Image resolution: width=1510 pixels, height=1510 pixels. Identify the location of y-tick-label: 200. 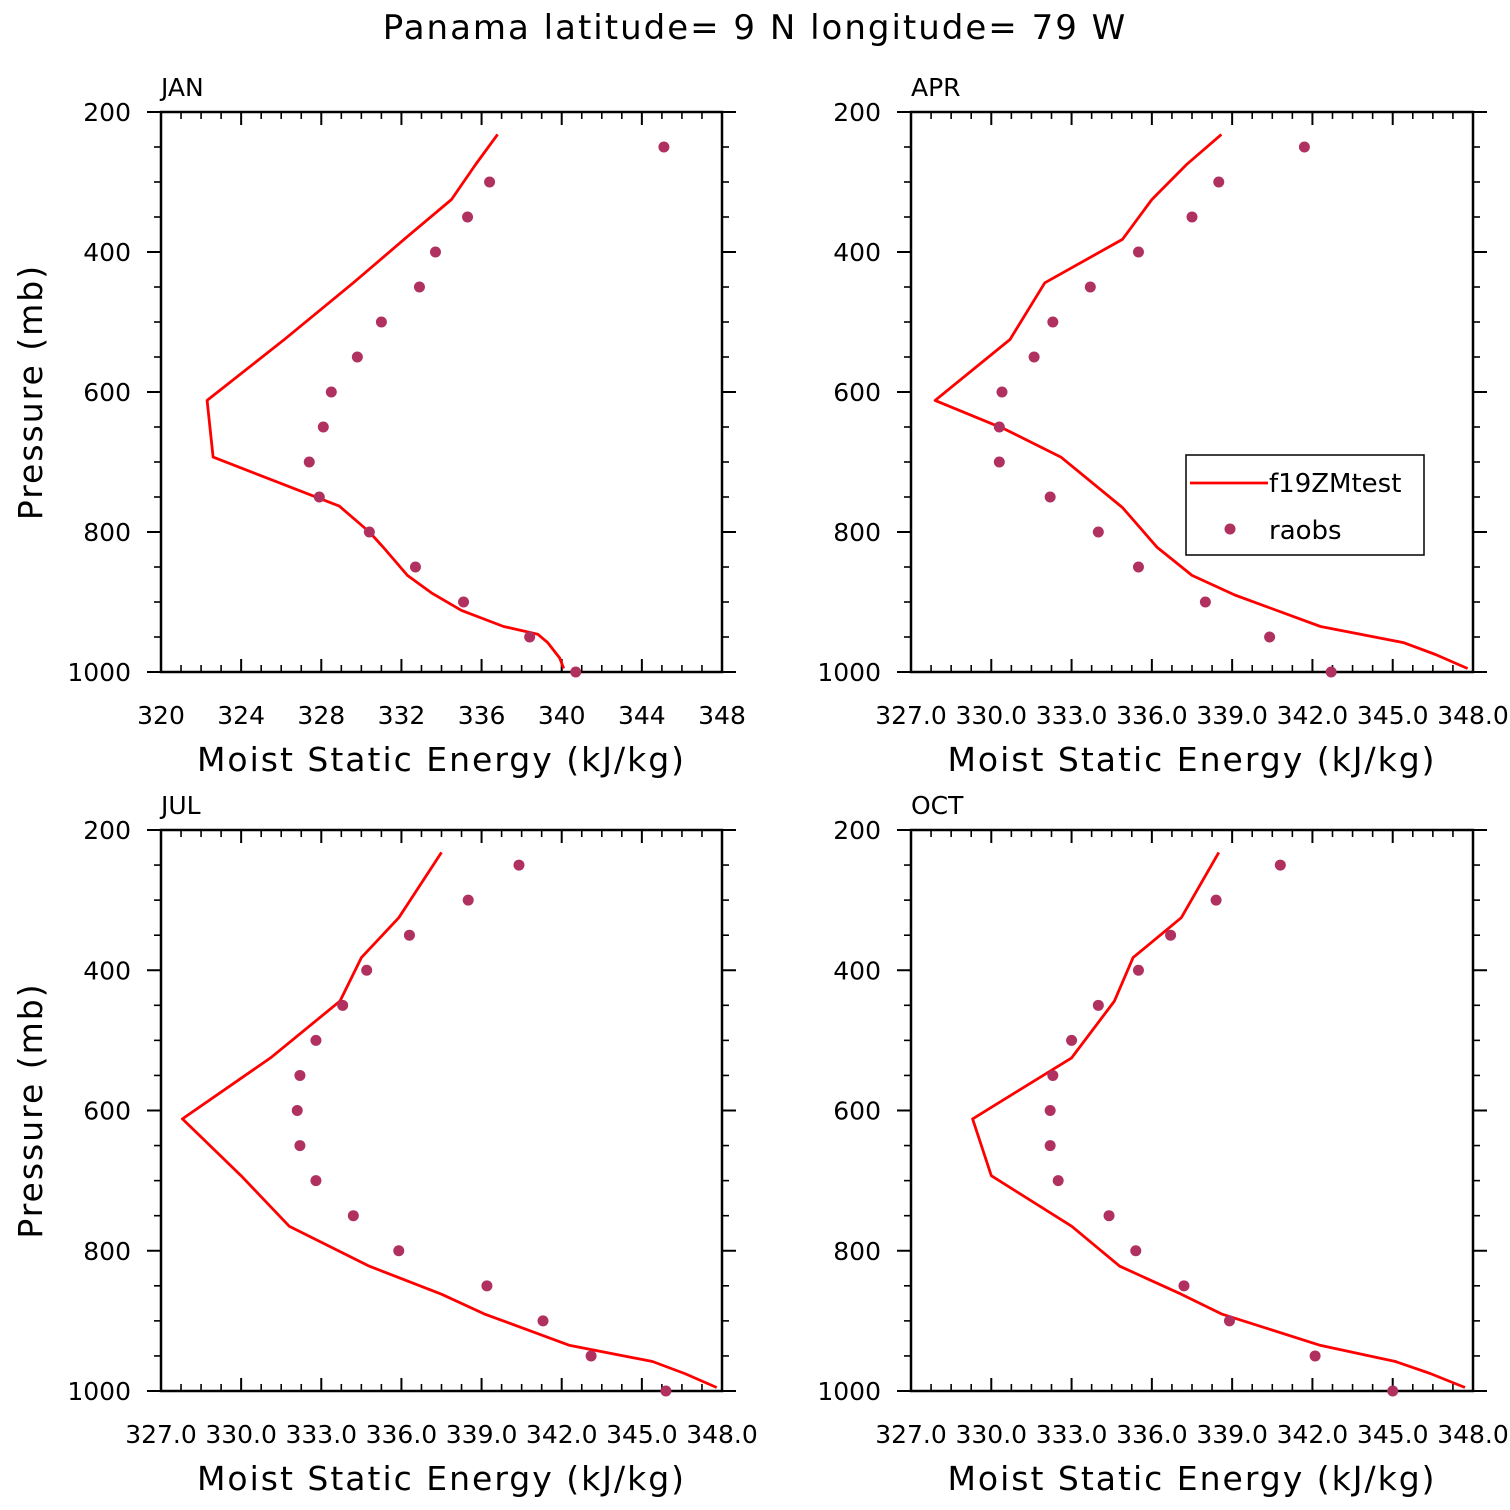
(107, 830).